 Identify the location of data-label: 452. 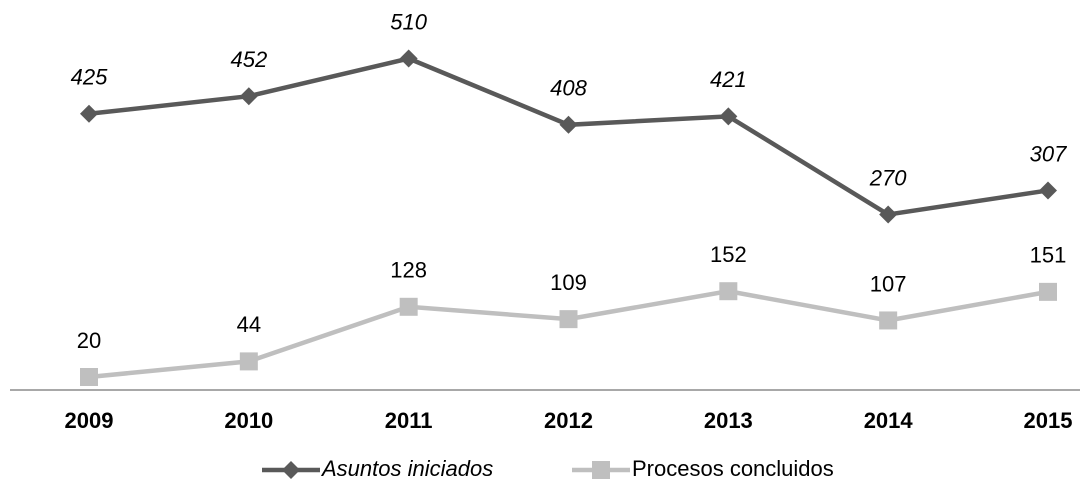
(248, 59).